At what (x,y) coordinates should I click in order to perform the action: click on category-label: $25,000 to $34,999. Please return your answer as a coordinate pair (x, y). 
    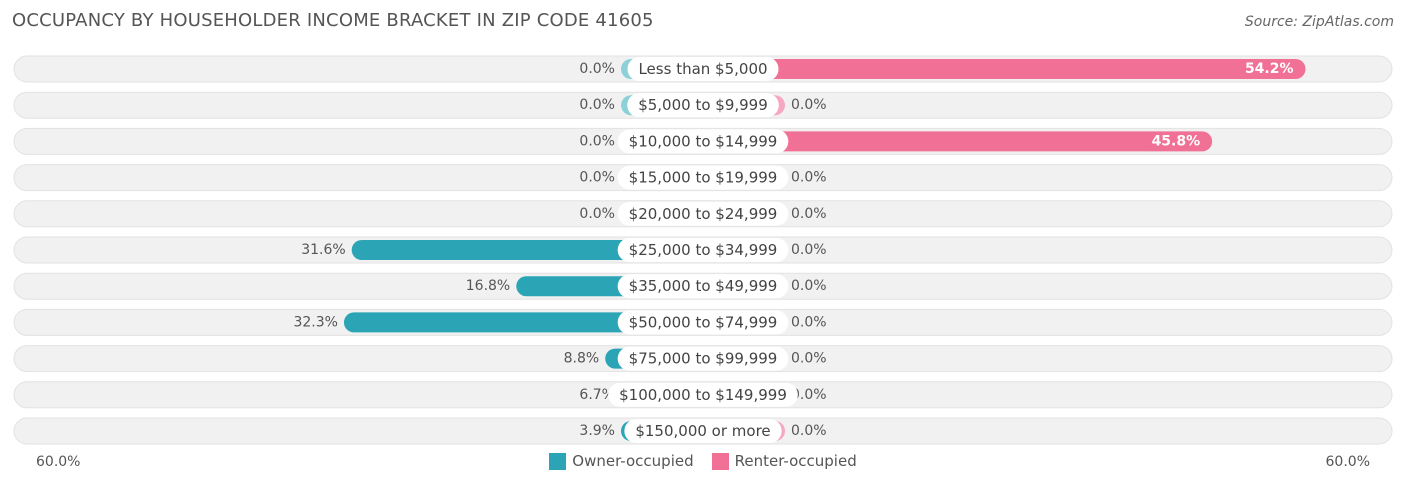
    Looking at the image, I should click on (703, 250).